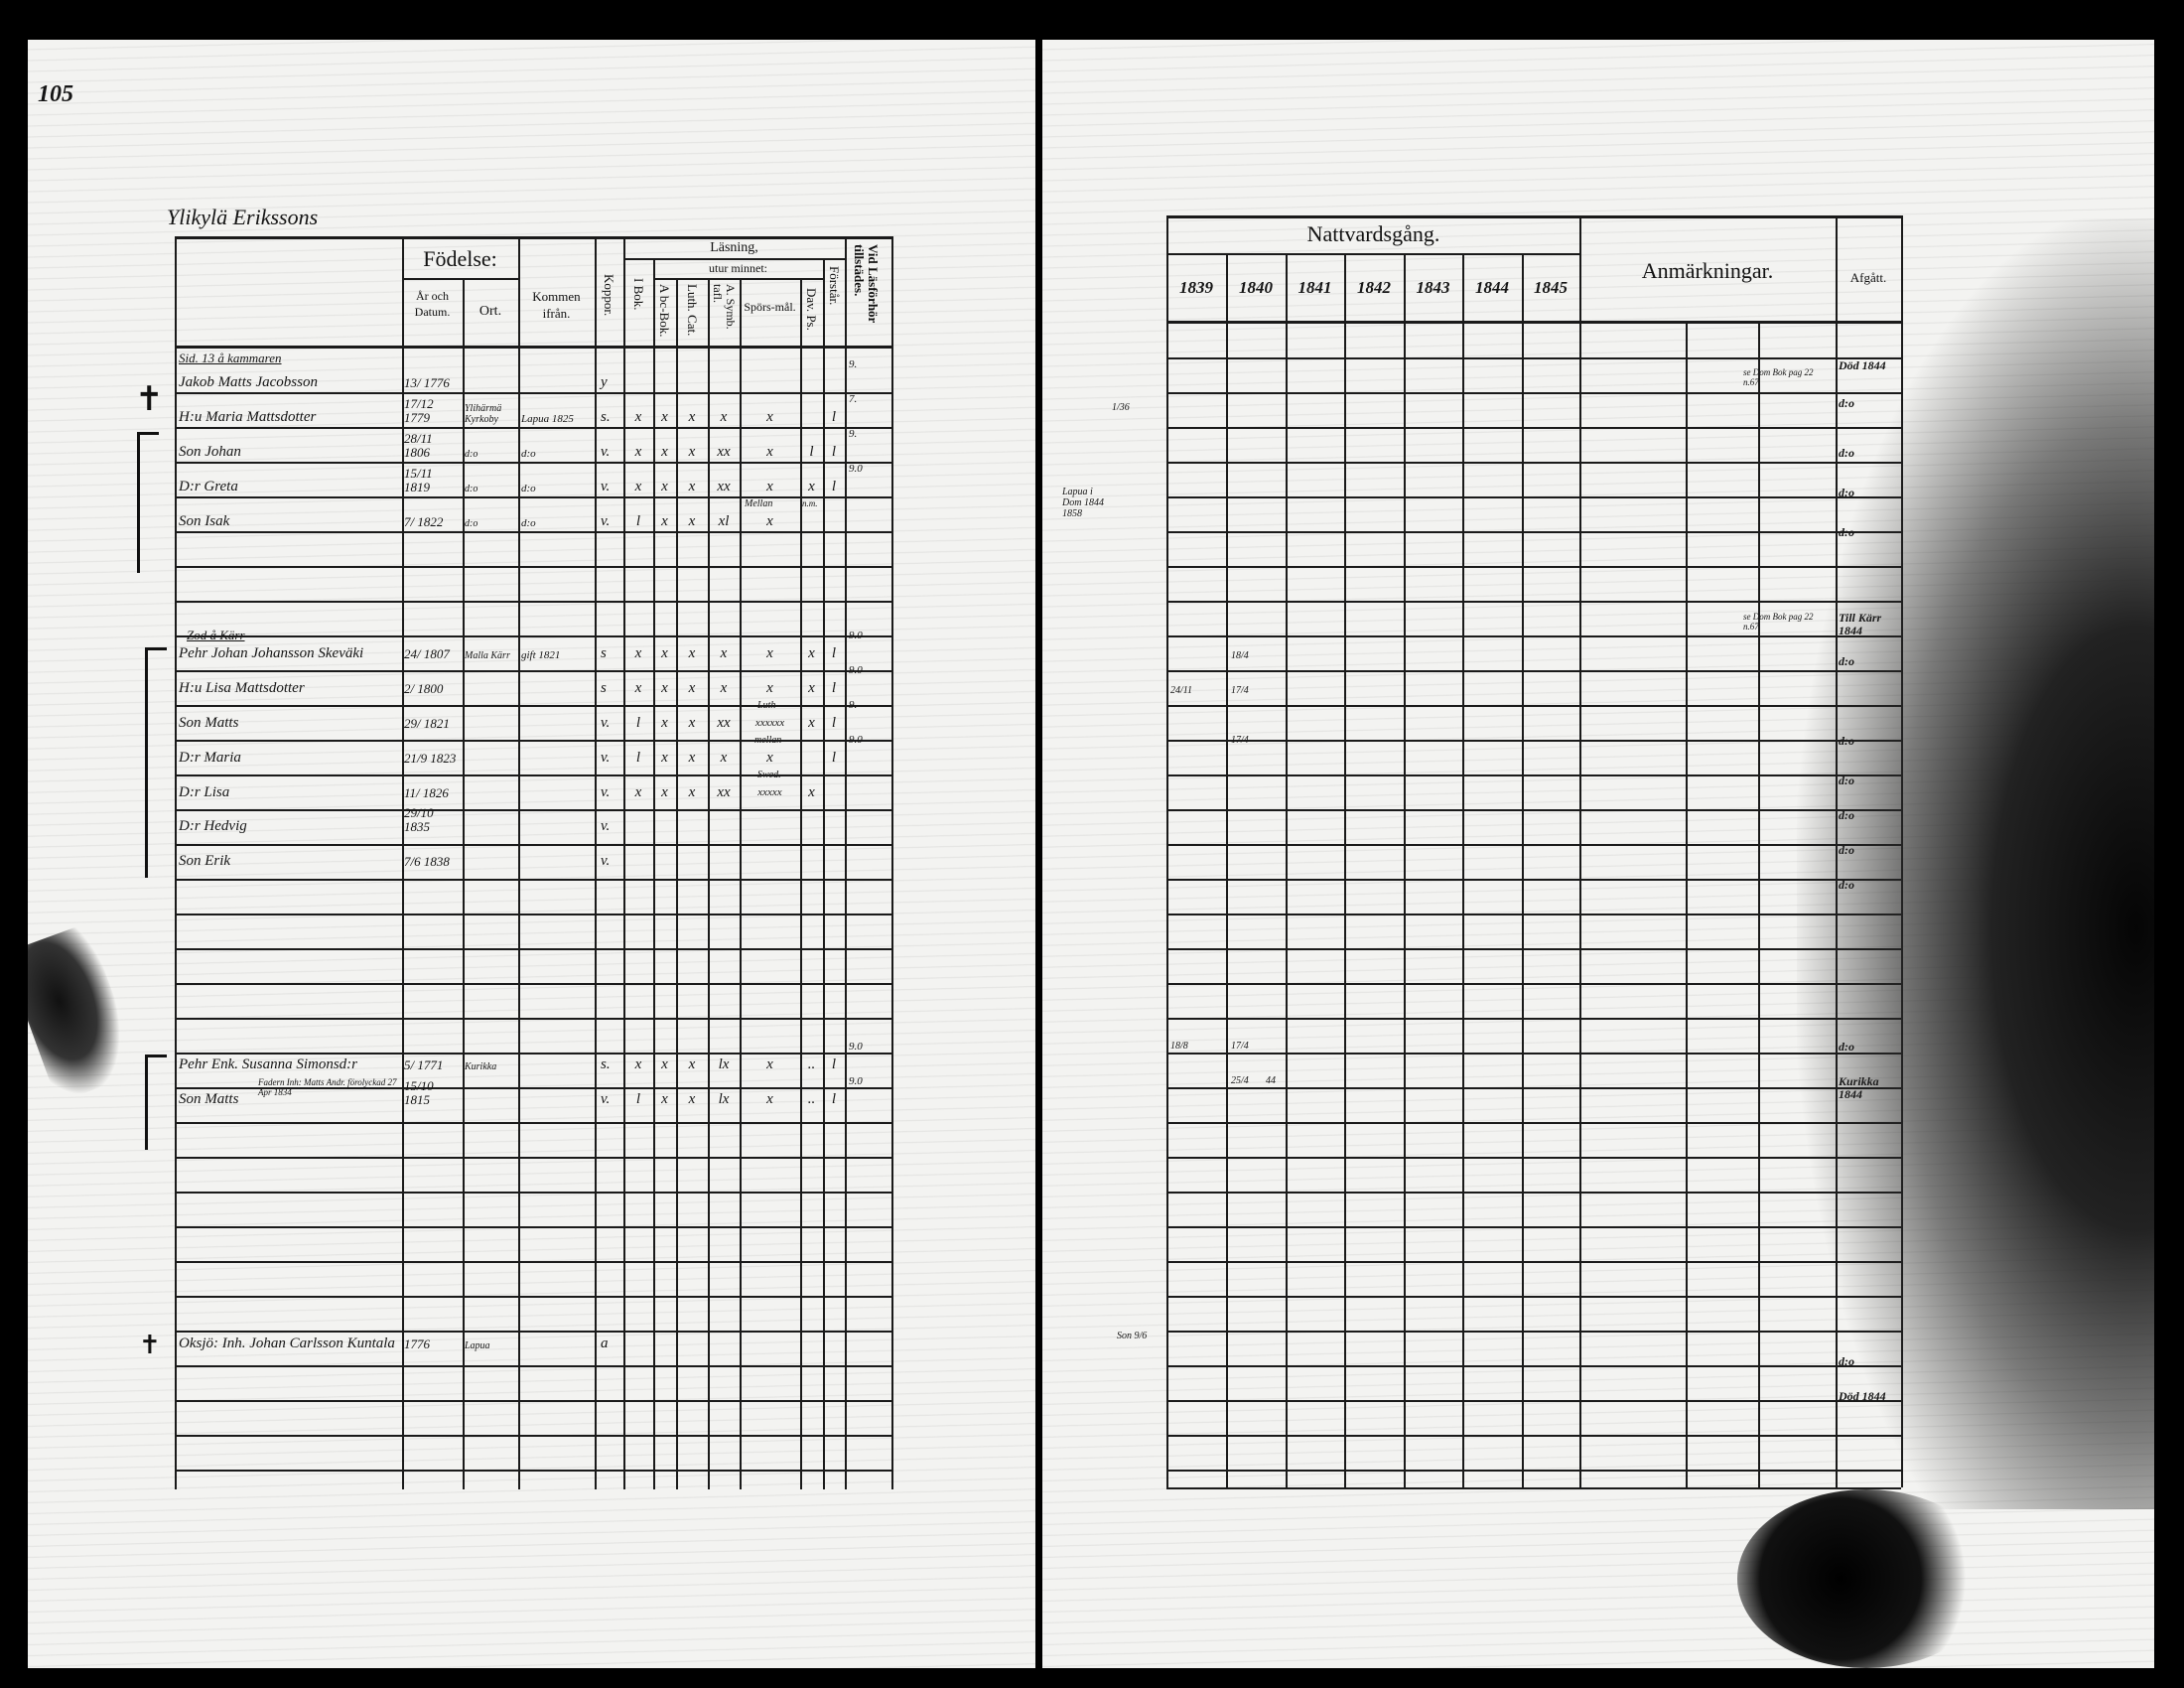  What do you see at coordinates (424, 1064) in the screenshot?
I see `birth-date: 5/ 1771` at bounding box center [424, 1064].